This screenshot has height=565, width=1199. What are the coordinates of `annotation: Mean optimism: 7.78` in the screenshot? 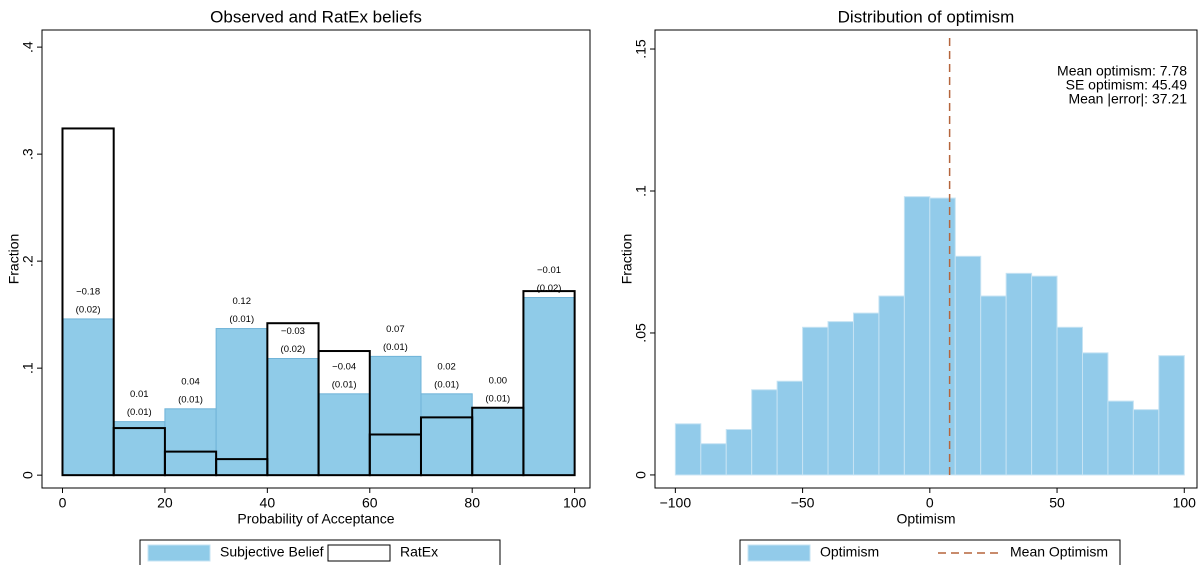 It's located at (1122, 71).